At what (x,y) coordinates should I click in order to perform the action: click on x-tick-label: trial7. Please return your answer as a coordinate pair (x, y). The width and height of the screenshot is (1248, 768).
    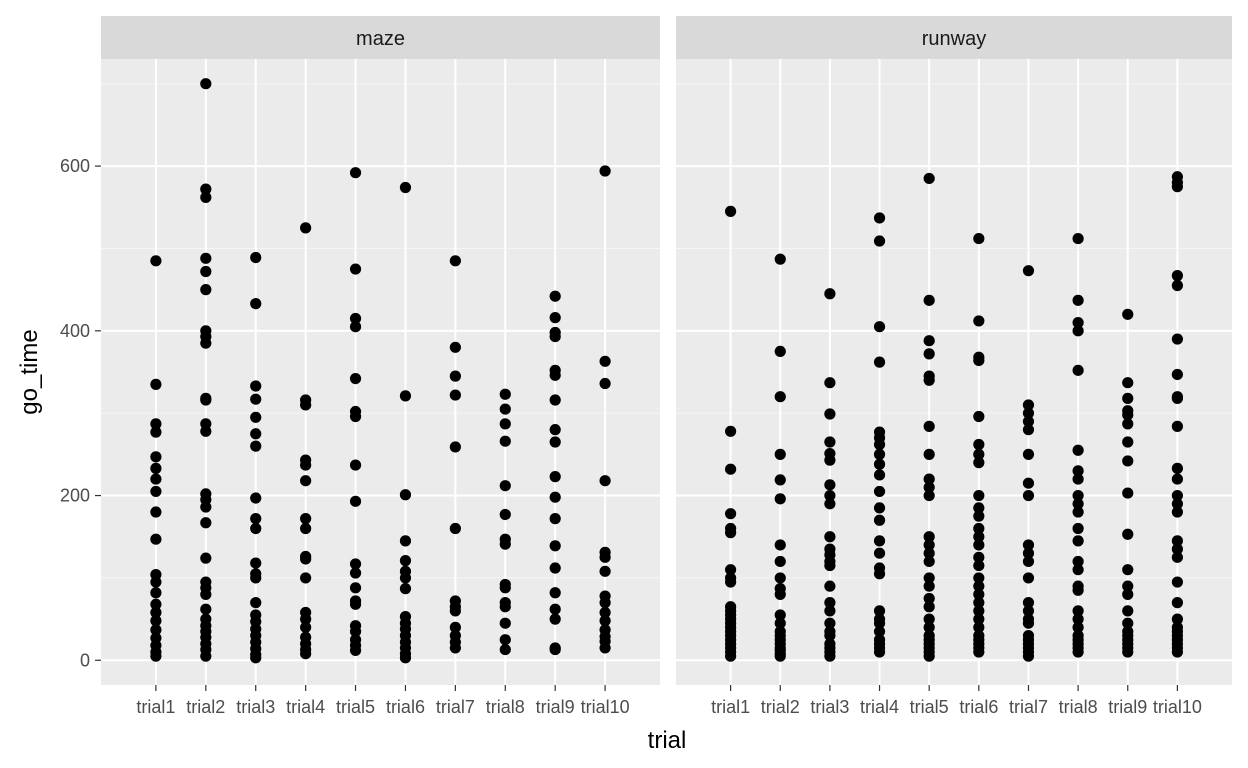
    Looking at the image, I should click on (455, 707).